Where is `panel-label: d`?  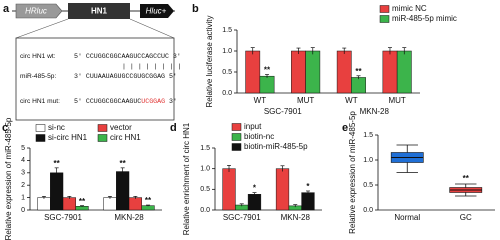 panel-label: d is located at coordinates (173, 128).